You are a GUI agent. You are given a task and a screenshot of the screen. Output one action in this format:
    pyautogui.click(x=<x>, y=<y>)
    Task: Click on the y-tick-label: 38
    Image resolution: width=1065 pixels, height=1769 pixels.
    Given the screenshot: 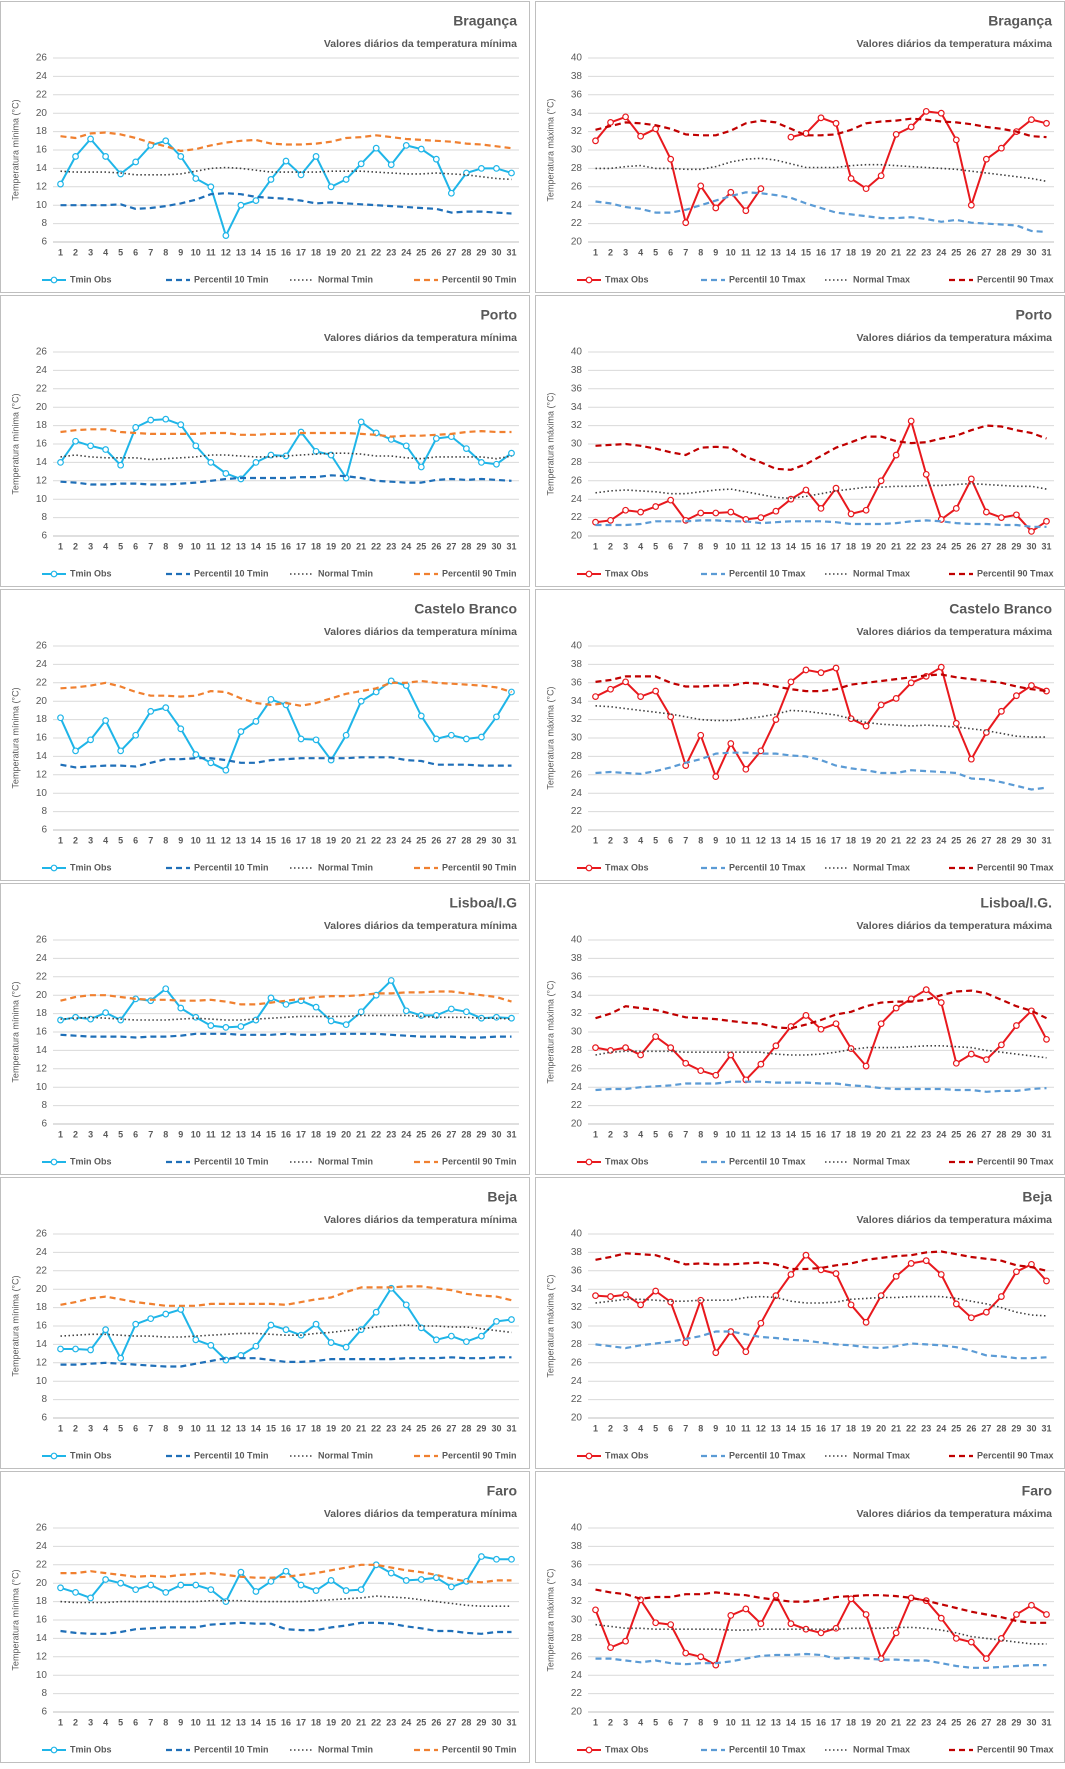 What is the action you would take?
    pyautogui.click(x=577, y=664)
    